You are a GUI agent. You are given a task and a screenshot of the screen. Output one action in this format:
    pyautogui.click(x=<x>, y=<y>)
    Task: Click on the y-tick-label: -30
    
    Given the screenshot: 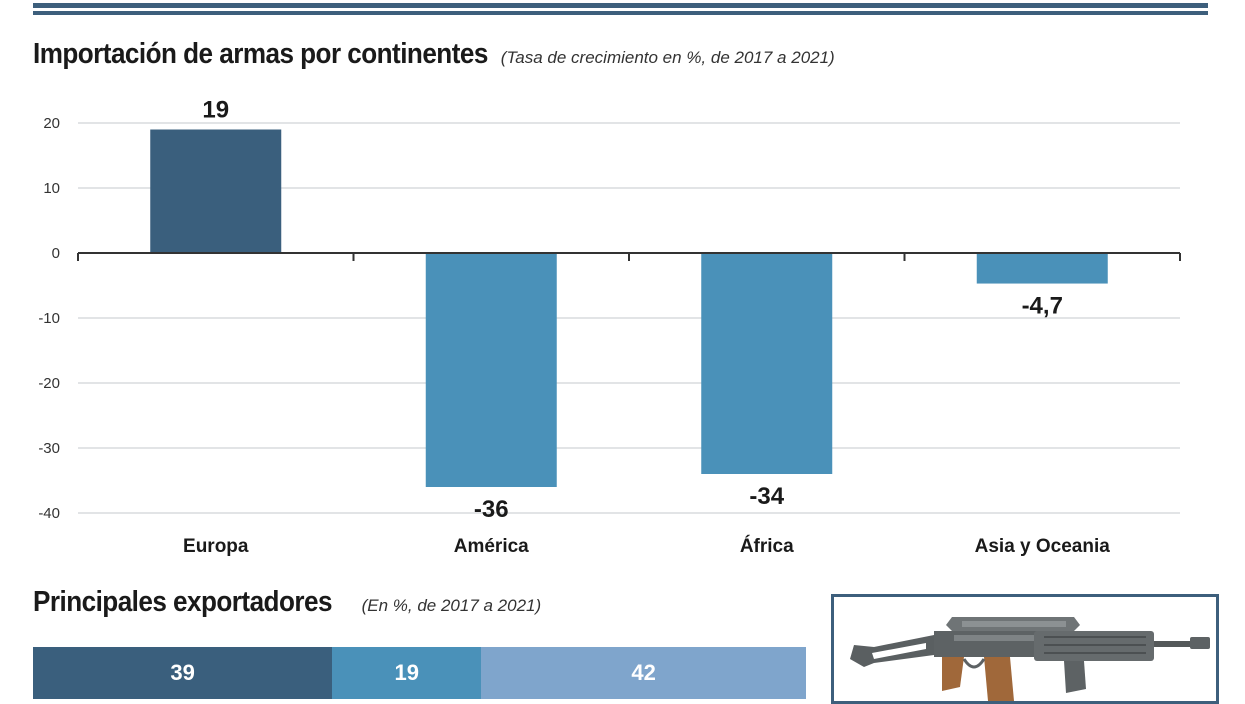 What is the action you would take?
    pyautogui.click(x=49, y=448)
    